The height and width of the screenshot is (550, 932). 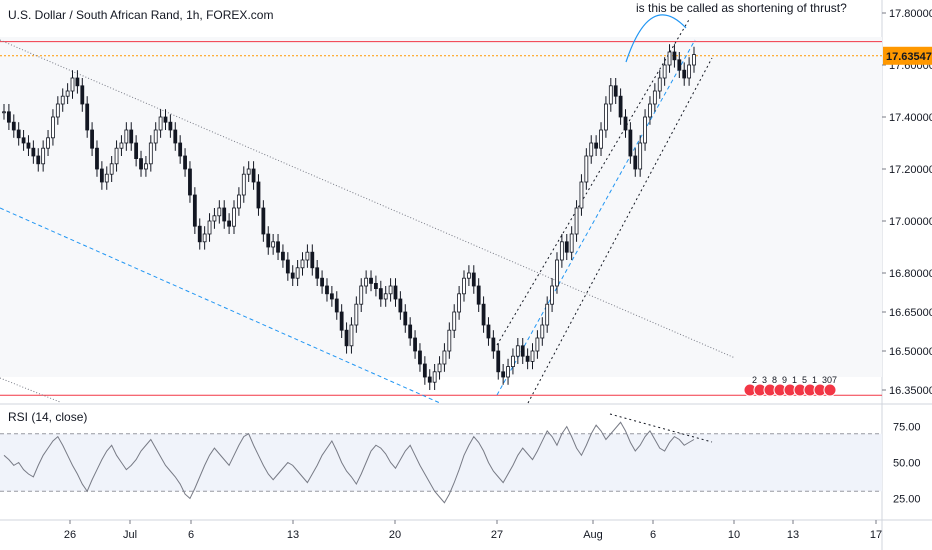 What do you see at coordinates (814, 380) in the screenshot?
I see `event-label: 1` at bounding box center [814, 380].